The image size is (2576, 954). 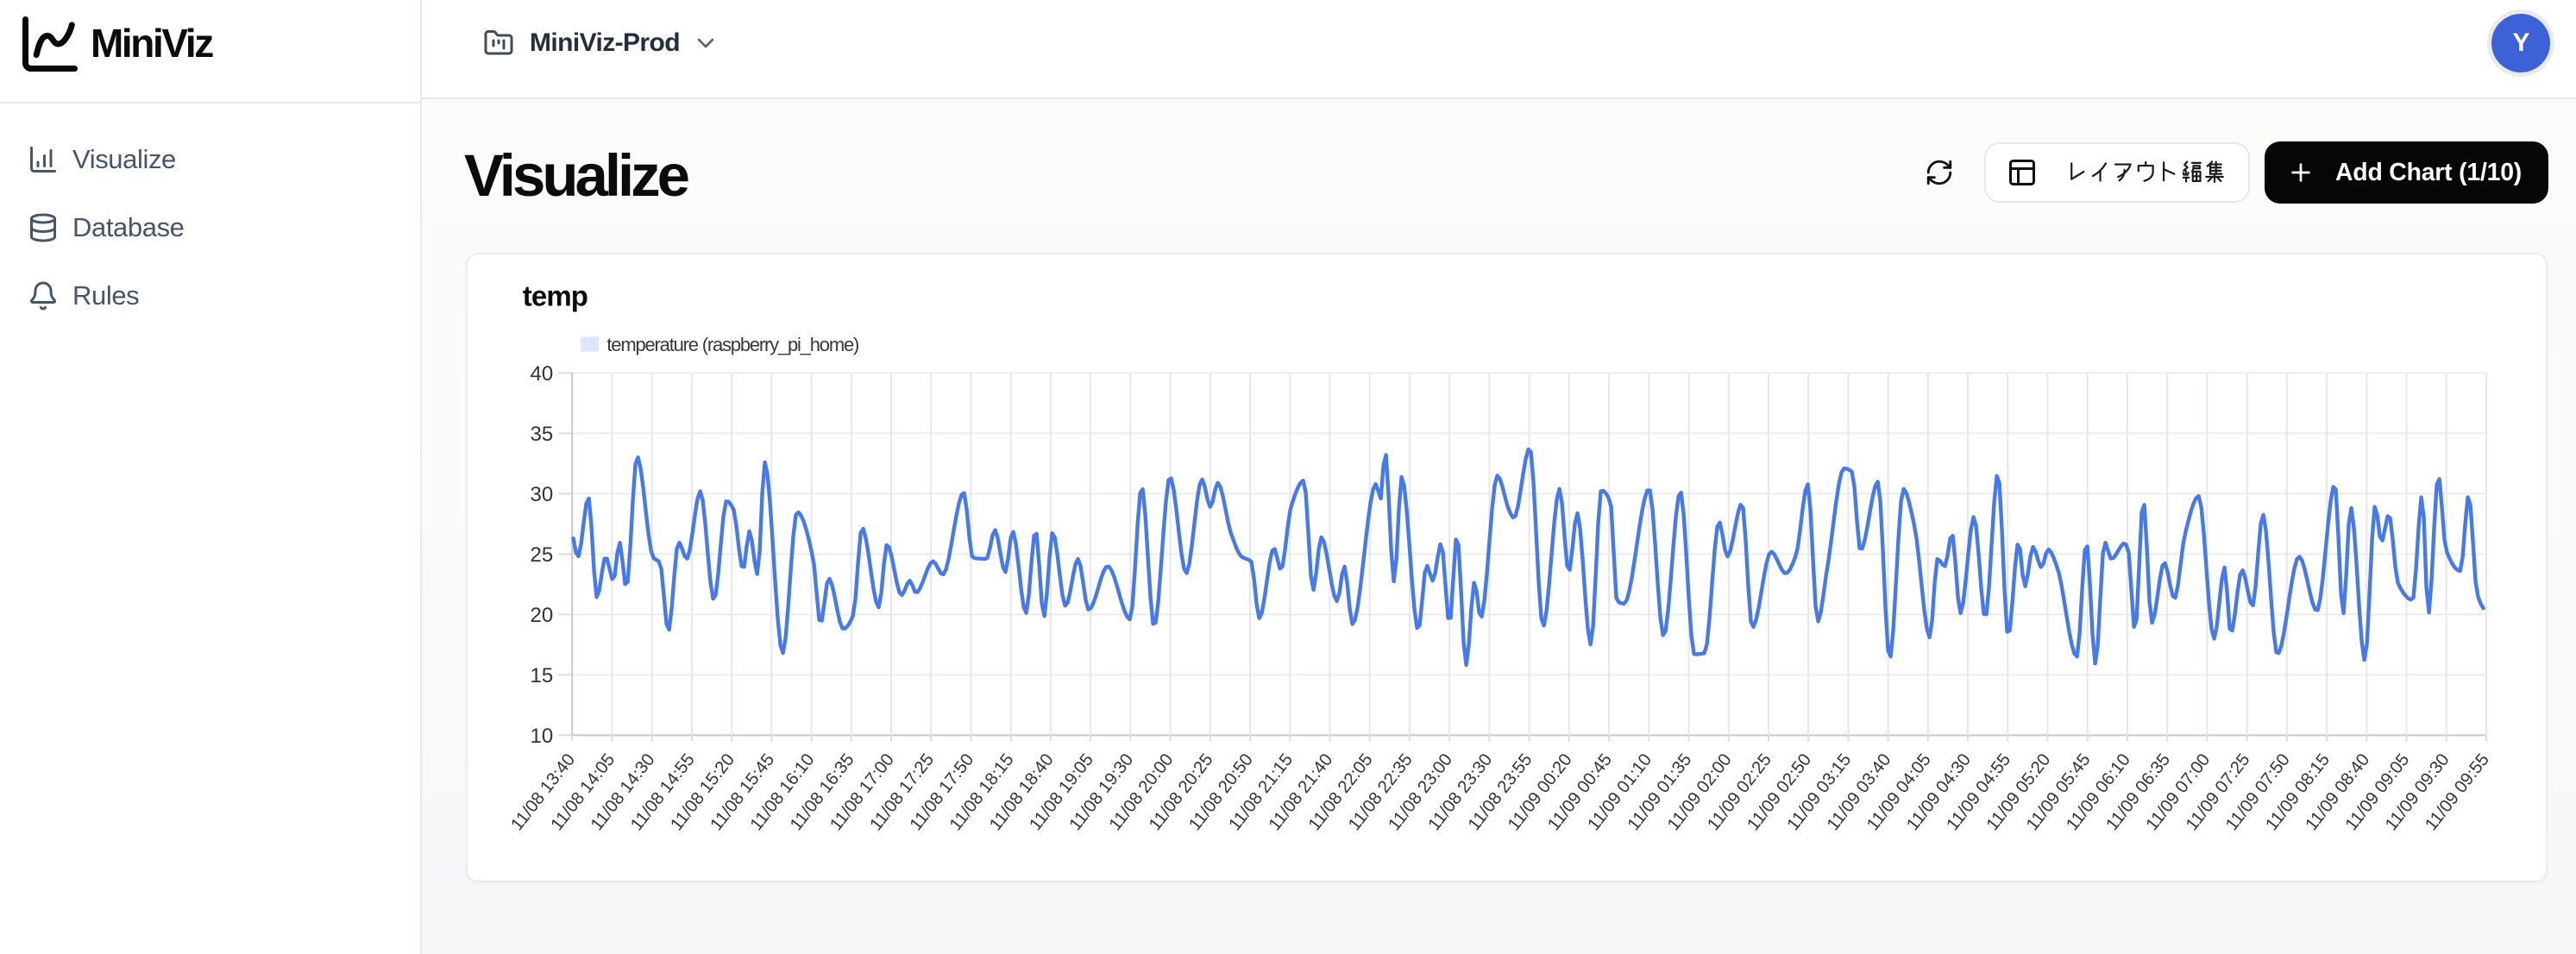 I want to click on svg-text: 25, so click(x=541, y=555).